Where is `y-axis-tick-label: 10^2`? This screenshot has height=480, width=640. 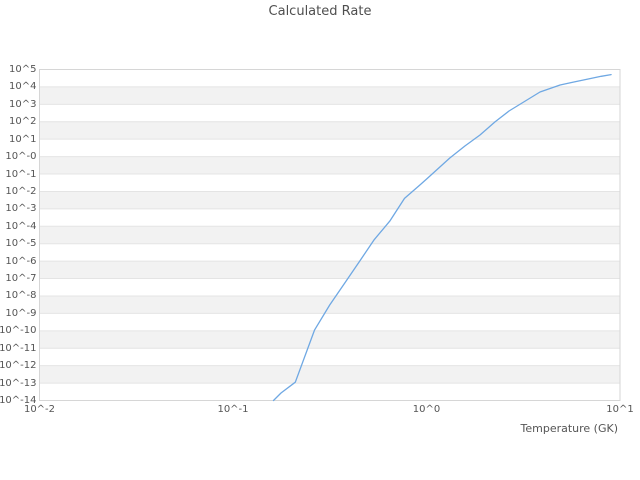 y-axis-tick-label: 10^2 is located at coordinates (23, 122).